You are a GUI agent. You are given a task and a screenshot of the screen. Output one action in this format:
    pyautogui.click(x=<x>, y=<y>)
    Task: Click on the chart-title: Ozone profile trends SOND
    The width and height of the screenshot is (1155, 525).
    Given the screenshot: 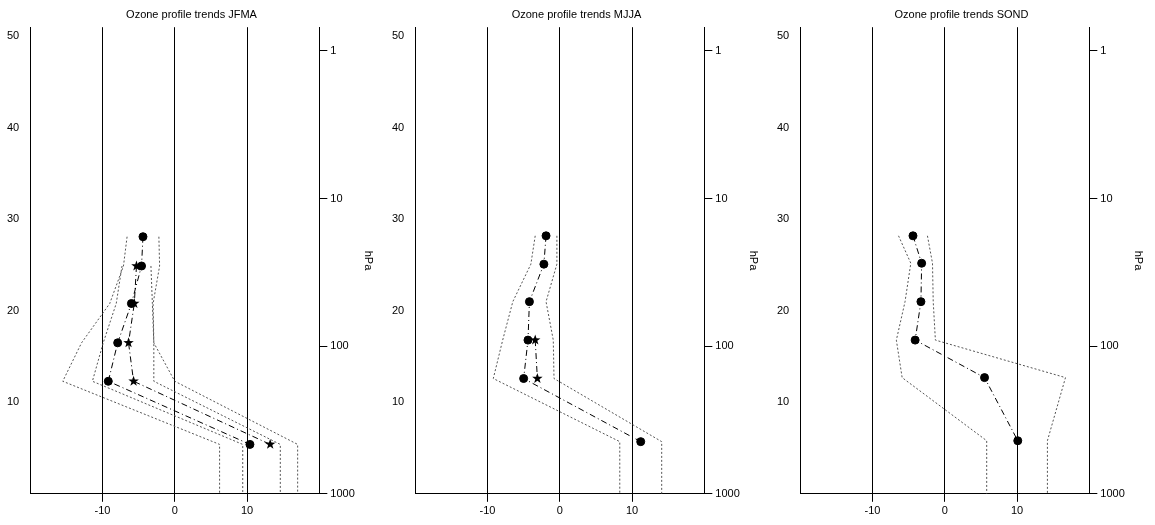 What is the action you would take?
    pyautogui.click(x=961, y=13)
    